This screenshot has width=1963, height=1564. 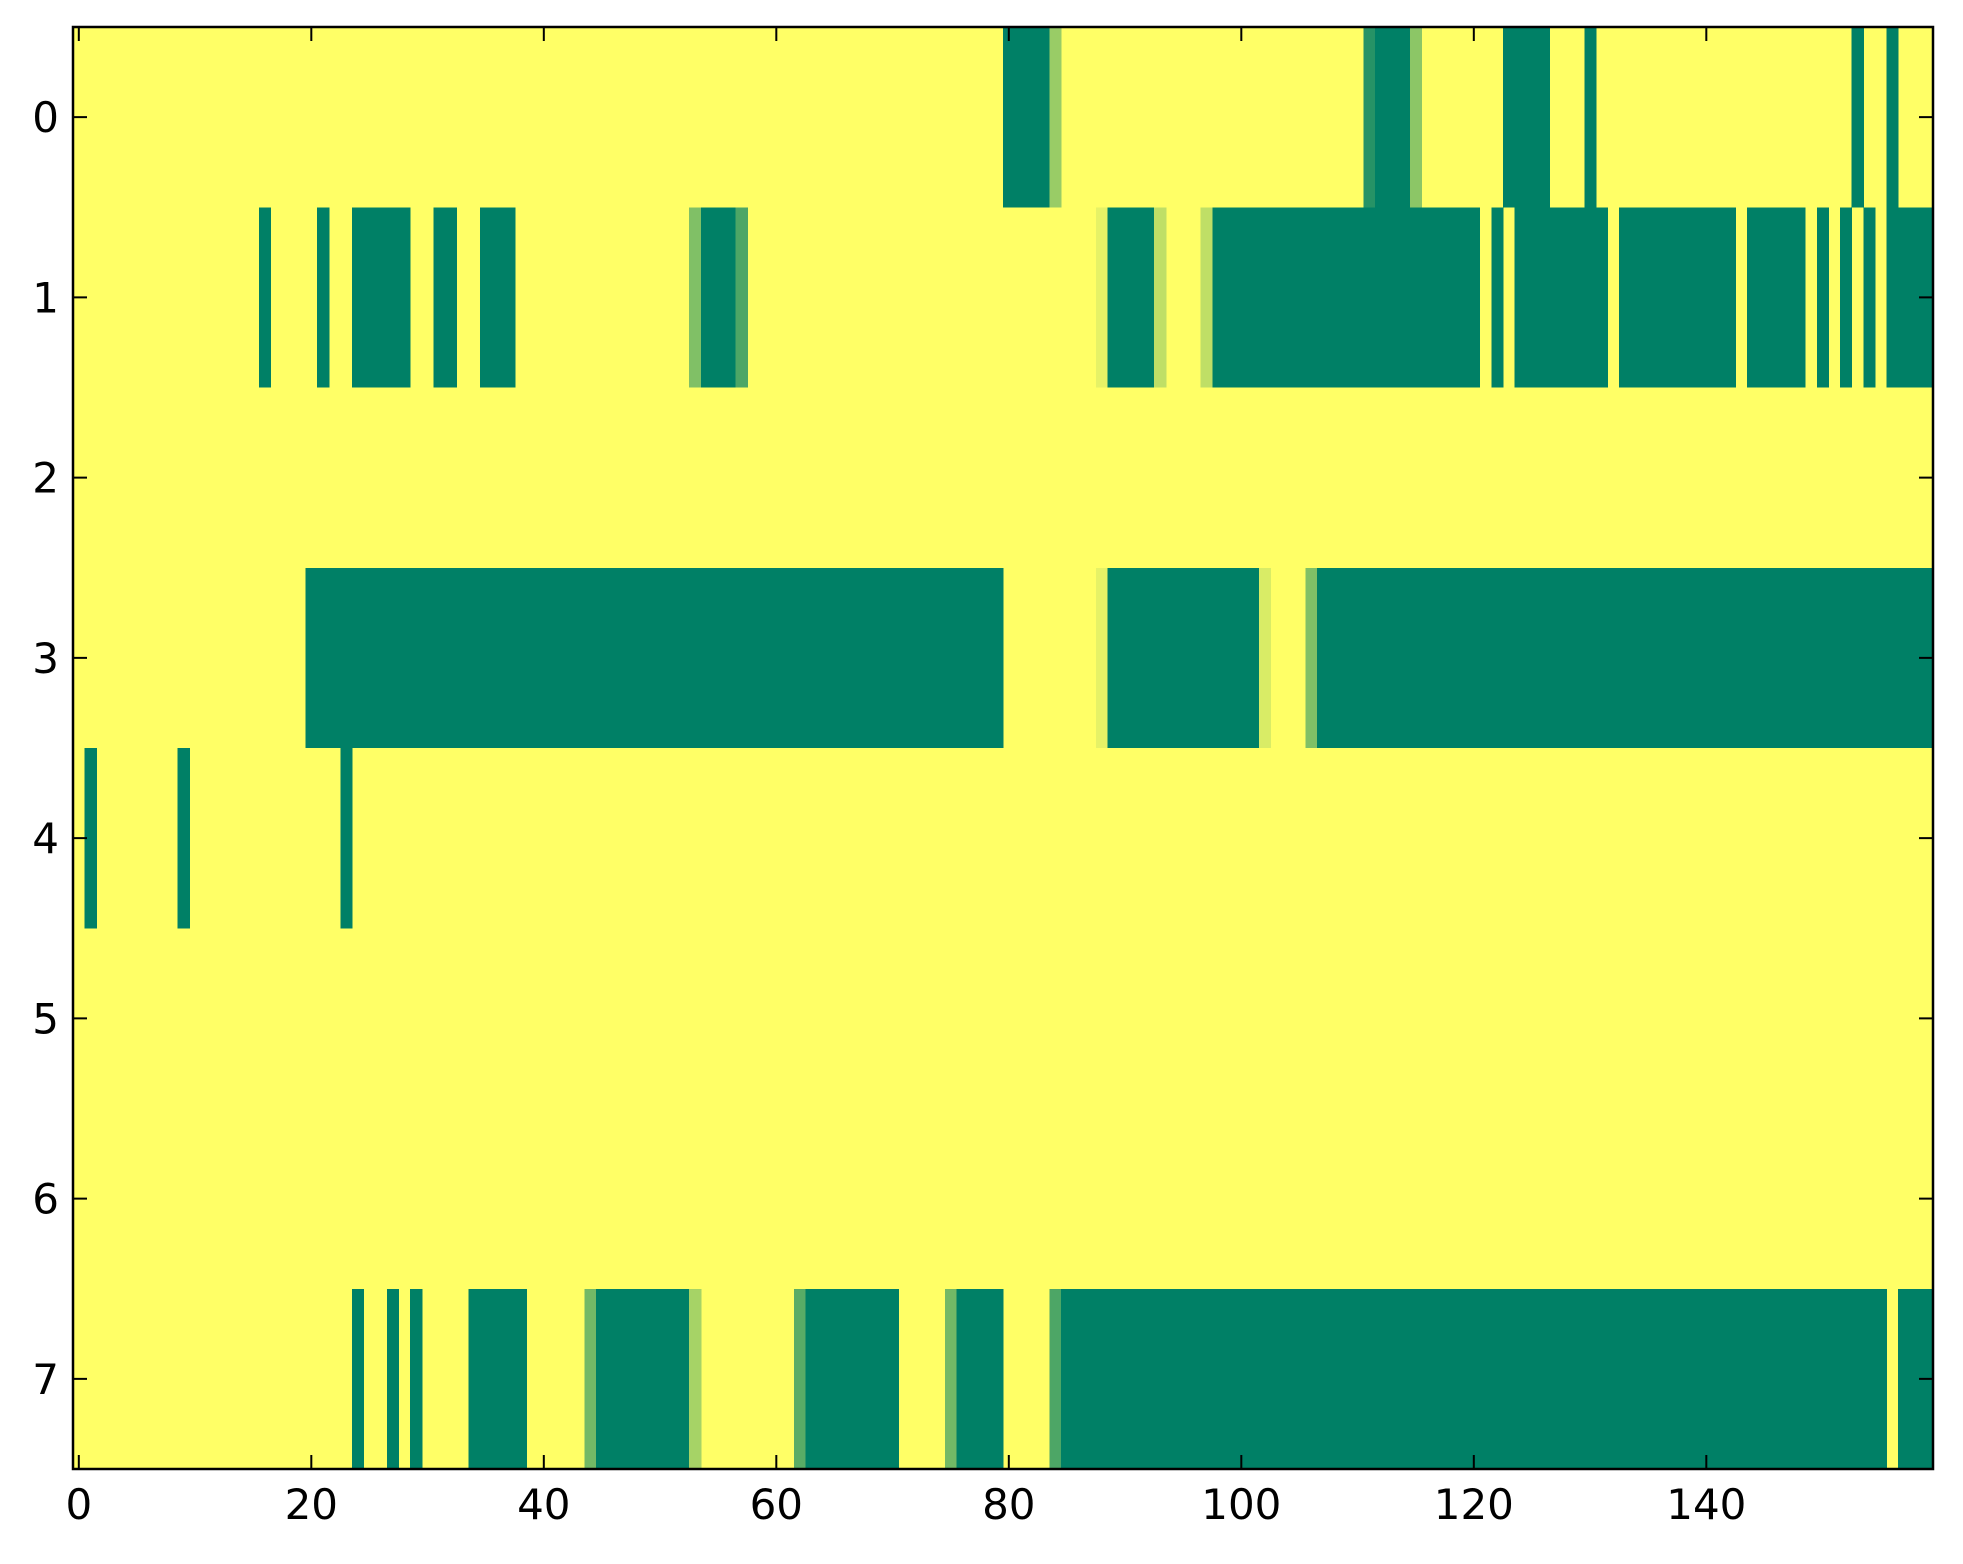 What do you see at coordinates (45, 1018) in the screenshot?
I see `y-tick-label: 5` at bounding box center [45, 1018].